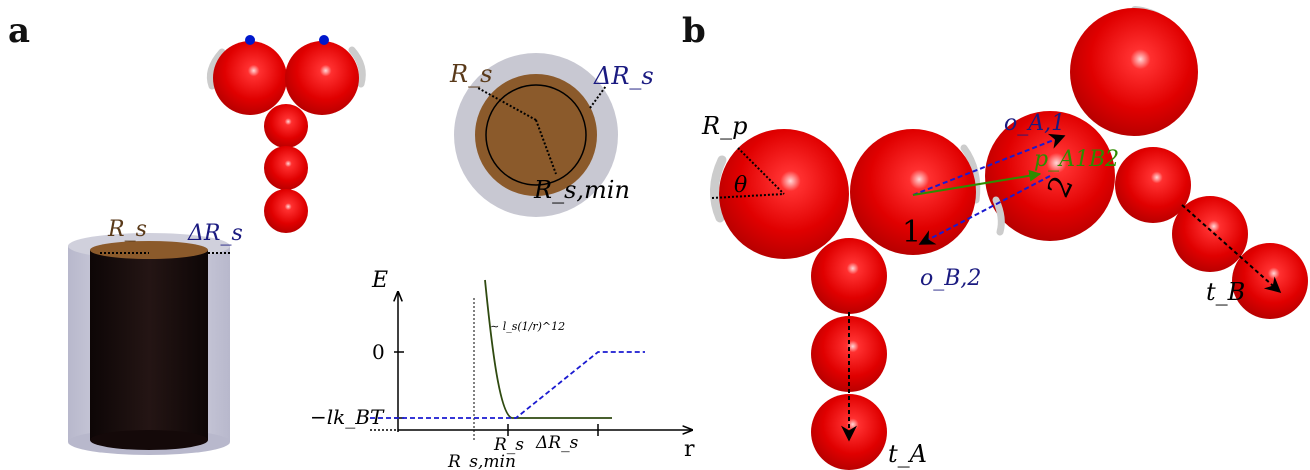  What do you see at coordinates (689, 449) in the screenshot?
I see `plot-x-label: r` at bounding box center [689, 449].